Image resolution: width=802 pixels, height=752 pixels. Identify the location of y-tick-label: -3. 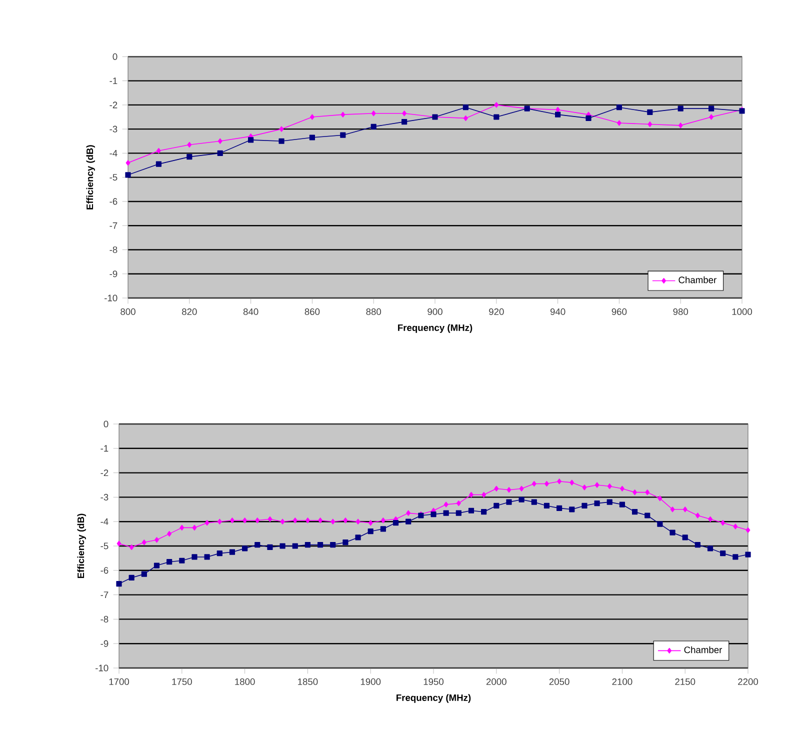
(104, 497).